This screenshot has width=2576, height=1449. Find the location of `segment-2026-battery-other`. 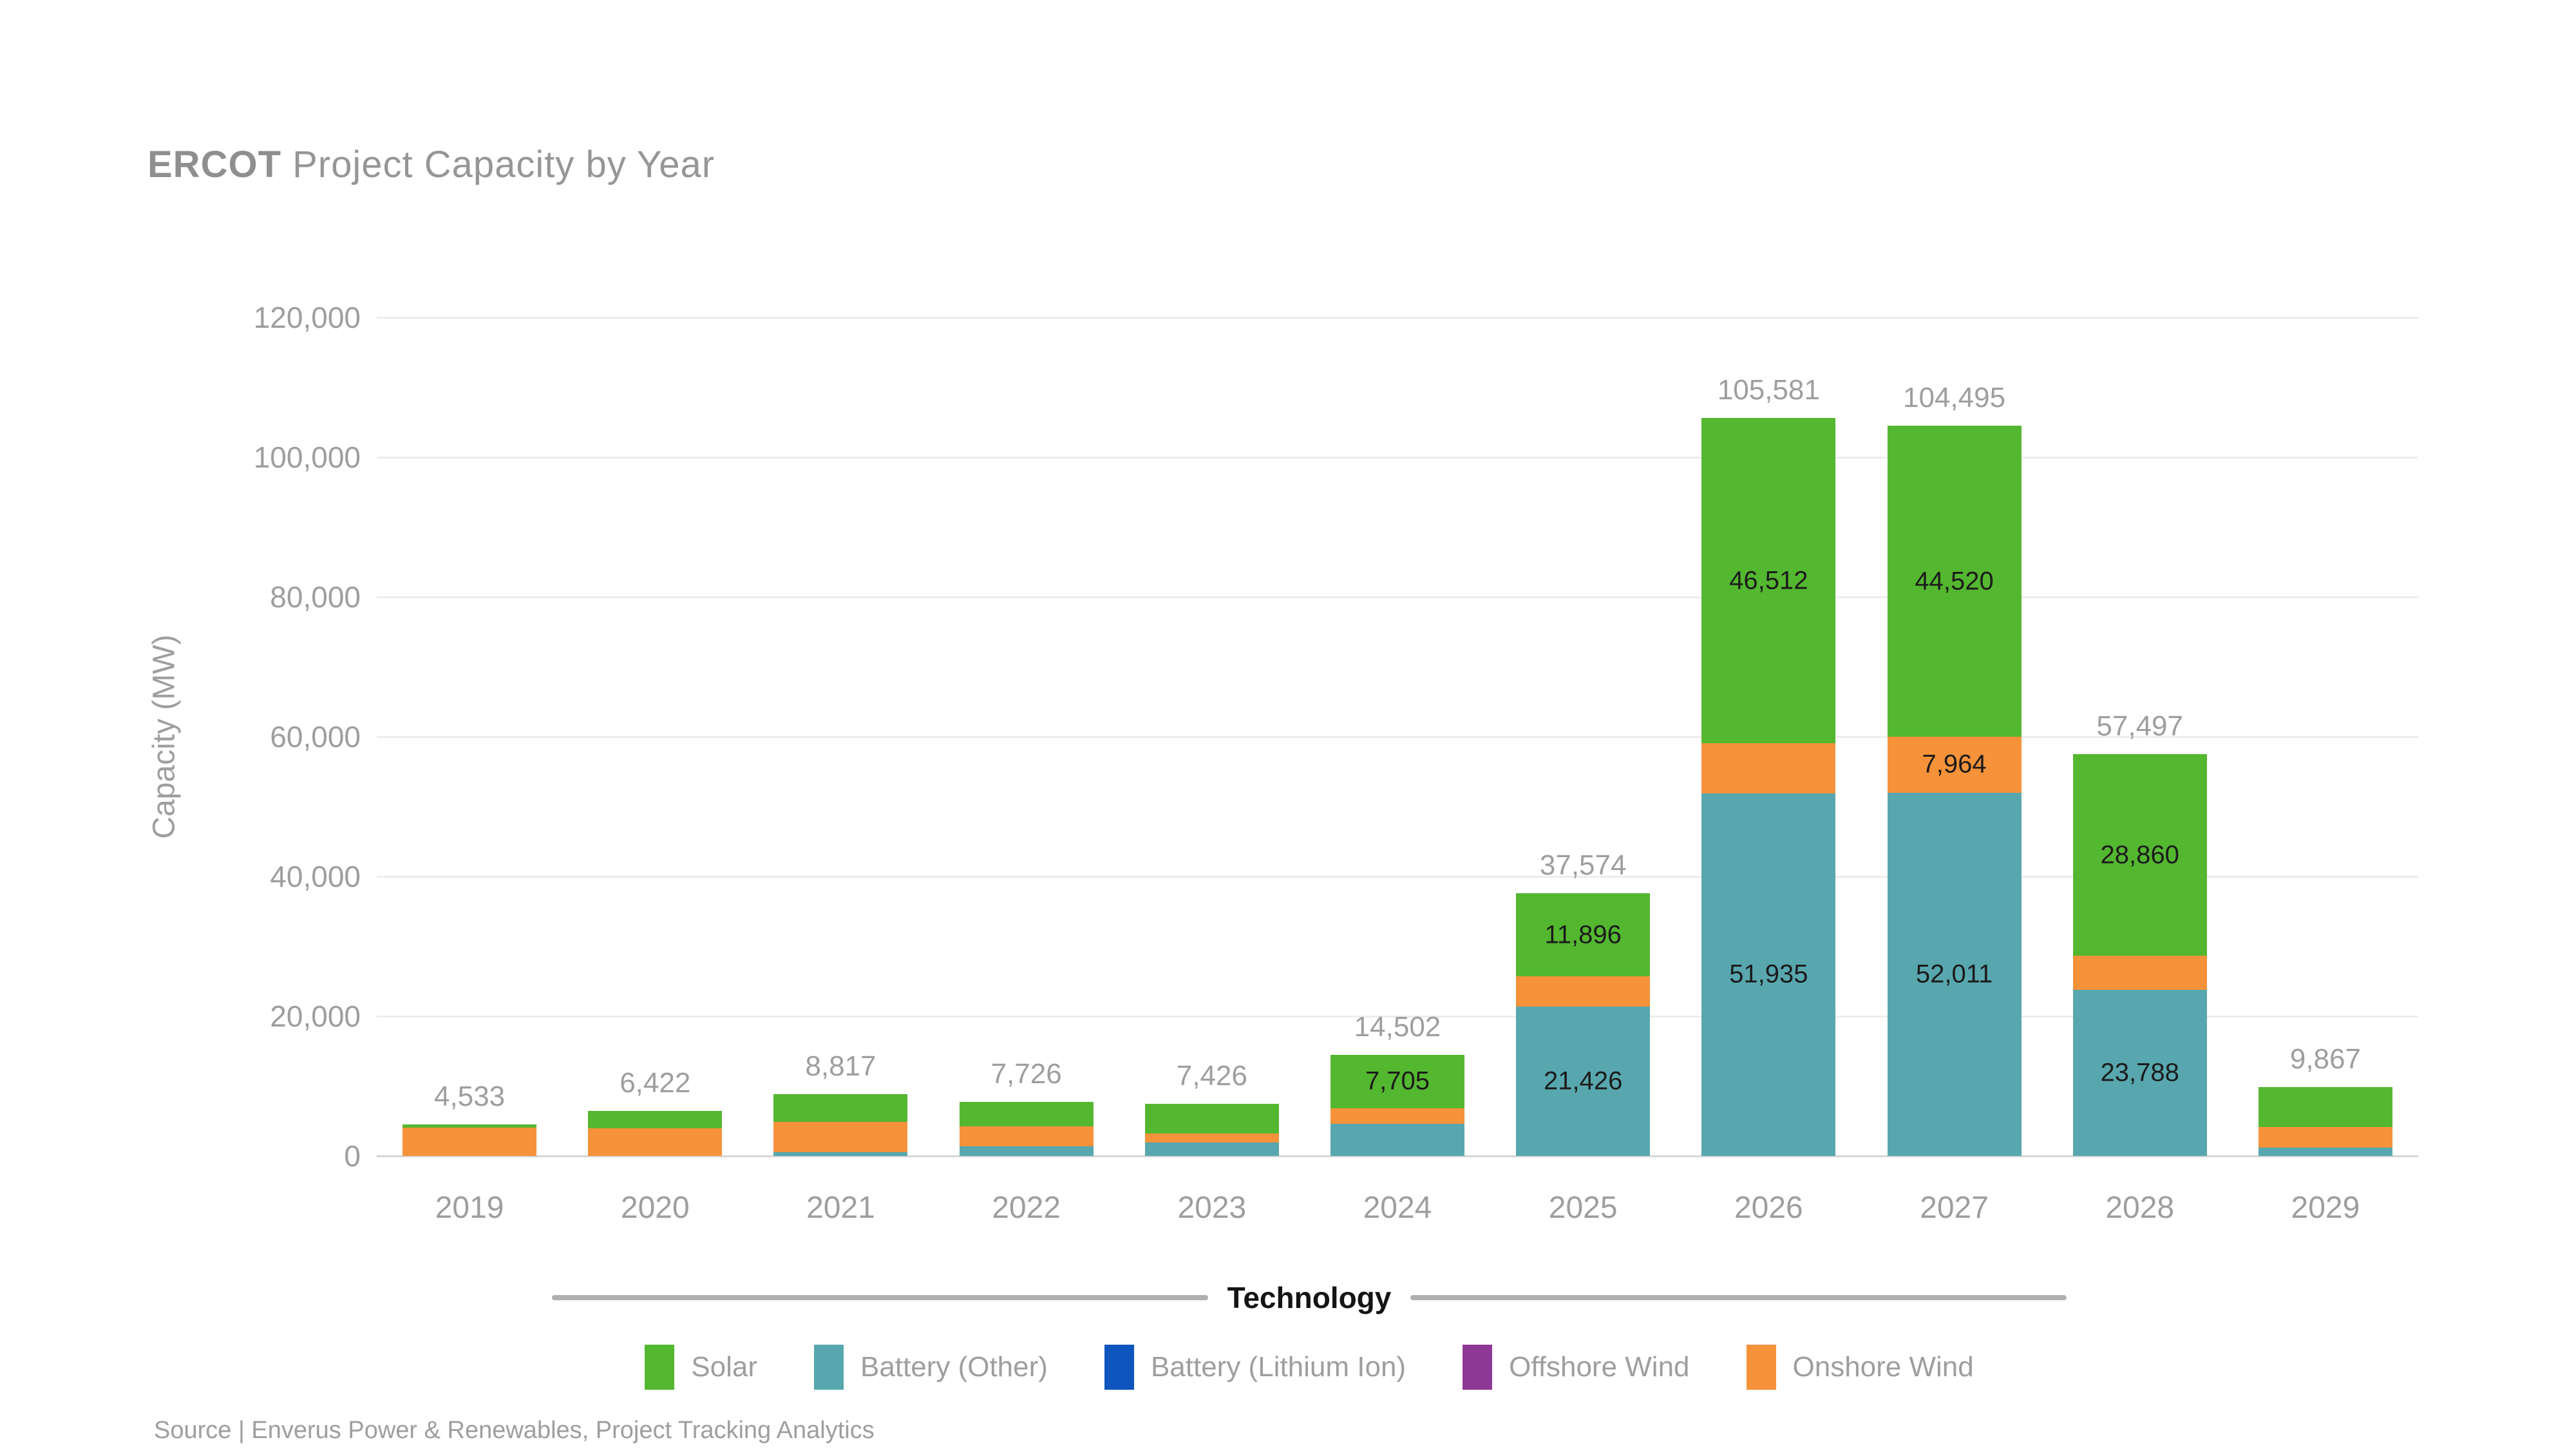

segment-2026-battery-other is located at coordinates (1768, 975).